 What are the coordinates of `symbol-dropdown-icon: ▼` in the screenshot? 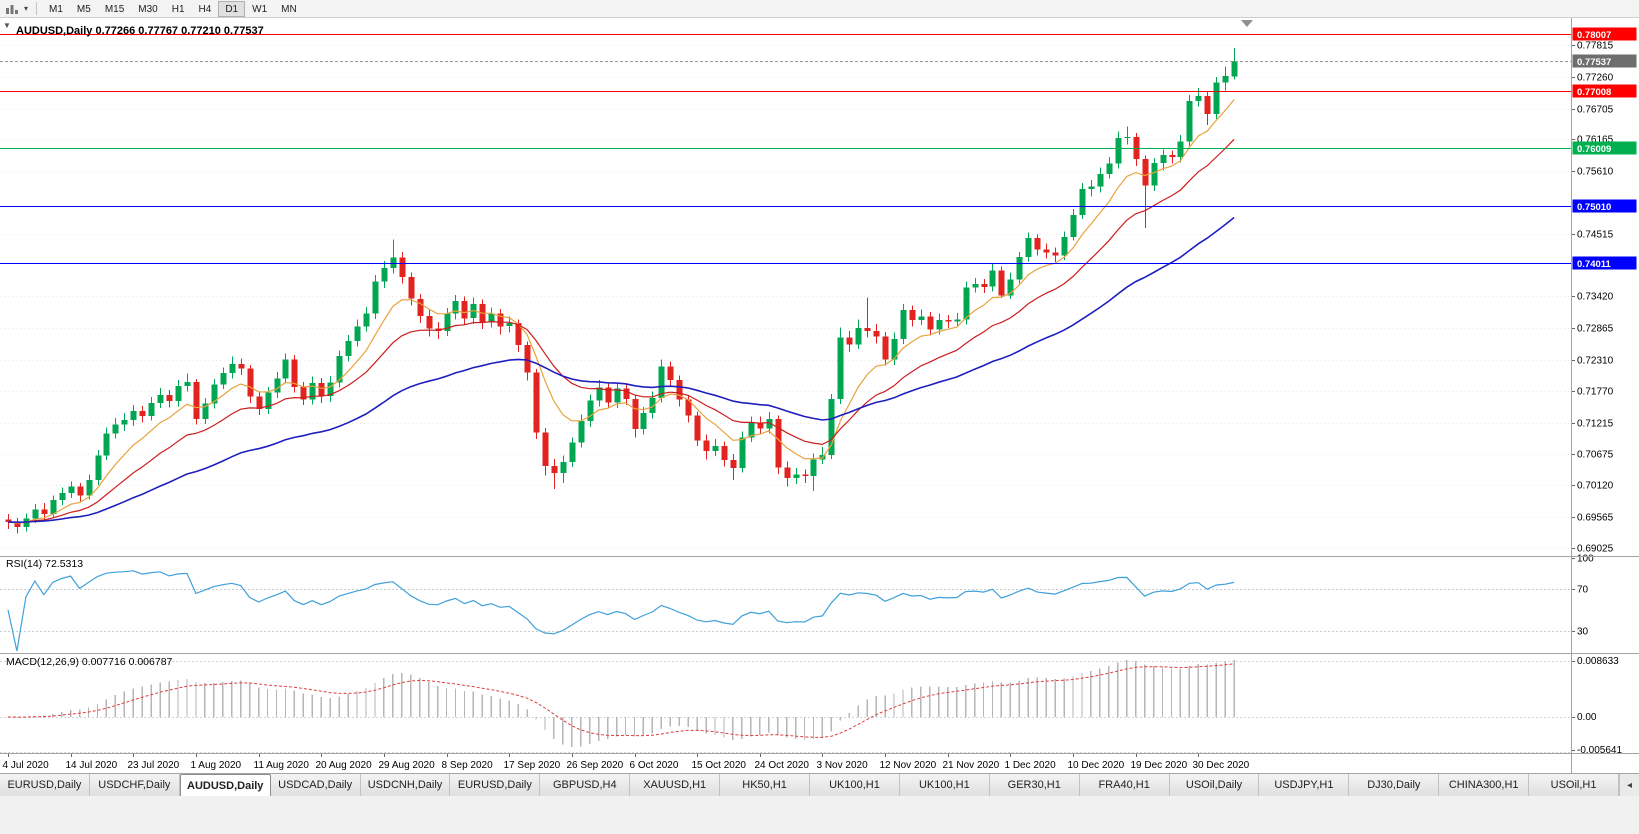 It's located at (7, 25).